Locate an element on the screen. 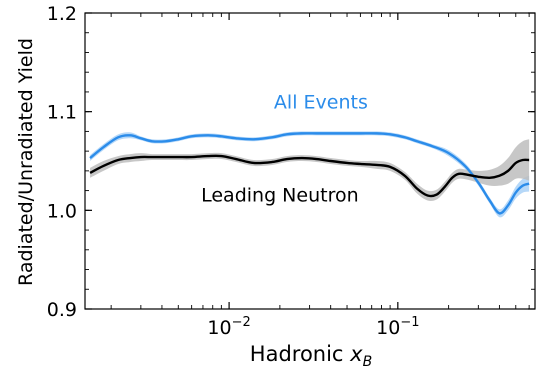  x-tick-label: 10⁻² is located at coordinates (228, 327).